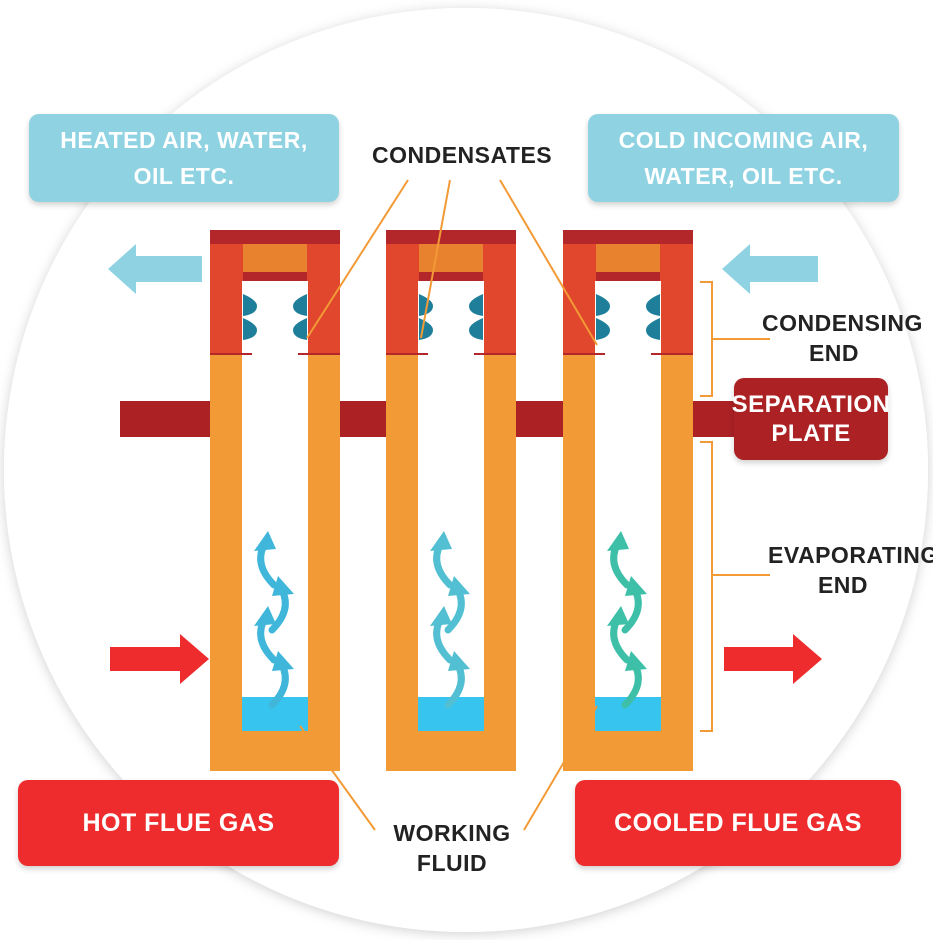 The image size is (933, 940). I want to click on cooled-flue-gas-label: COOLED FLUE GAS, so click(738, 823).